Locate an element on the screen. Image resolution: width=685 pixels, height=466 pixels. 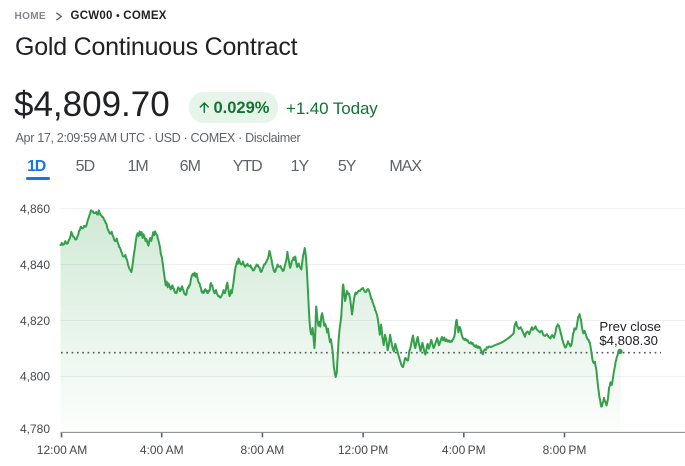
svg-text: 12:00 AM is located at coordinates (62, 450).